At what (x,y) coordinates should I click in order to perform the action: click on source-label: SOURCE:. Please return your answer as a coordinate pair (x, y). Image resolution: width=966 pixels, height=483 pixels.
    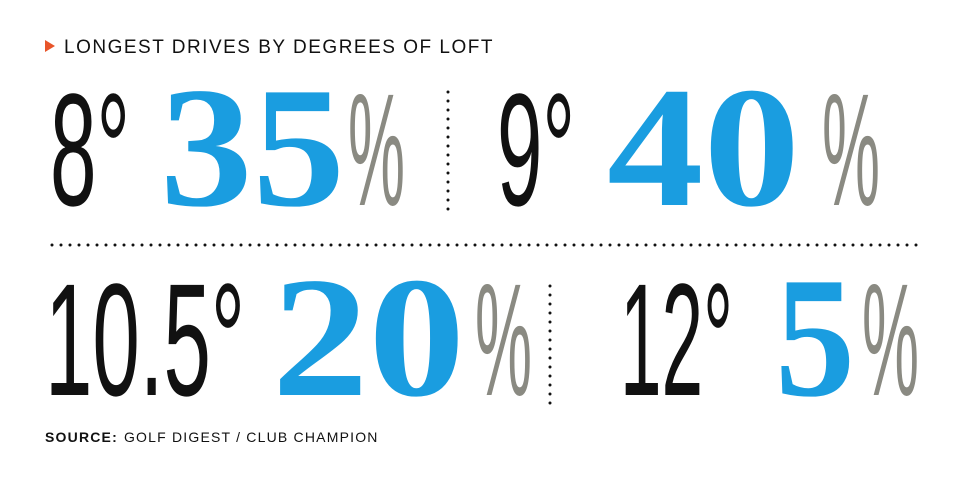
    Looking at the image, I should click on (81, 437).